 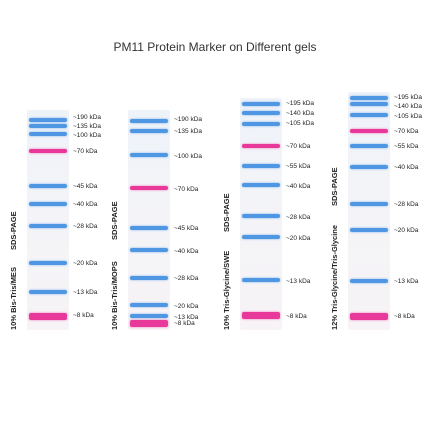 What do you see at coordinates (114, 295) in the screenshot?
I see `gel-type-label: 10% Bis-Tris/MOPS` at bounding box center [114, 295].